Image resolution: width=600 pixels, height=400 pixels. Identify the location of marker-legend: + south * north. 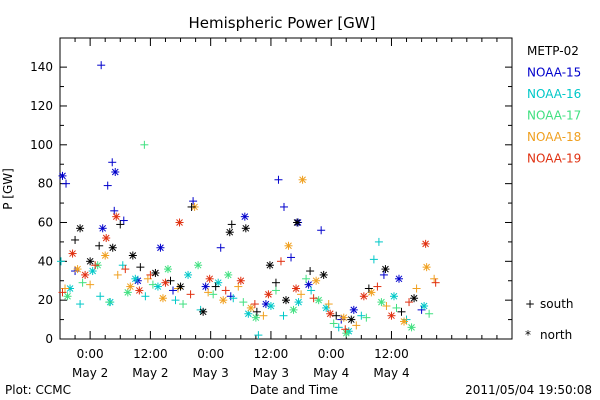
(549, 319).